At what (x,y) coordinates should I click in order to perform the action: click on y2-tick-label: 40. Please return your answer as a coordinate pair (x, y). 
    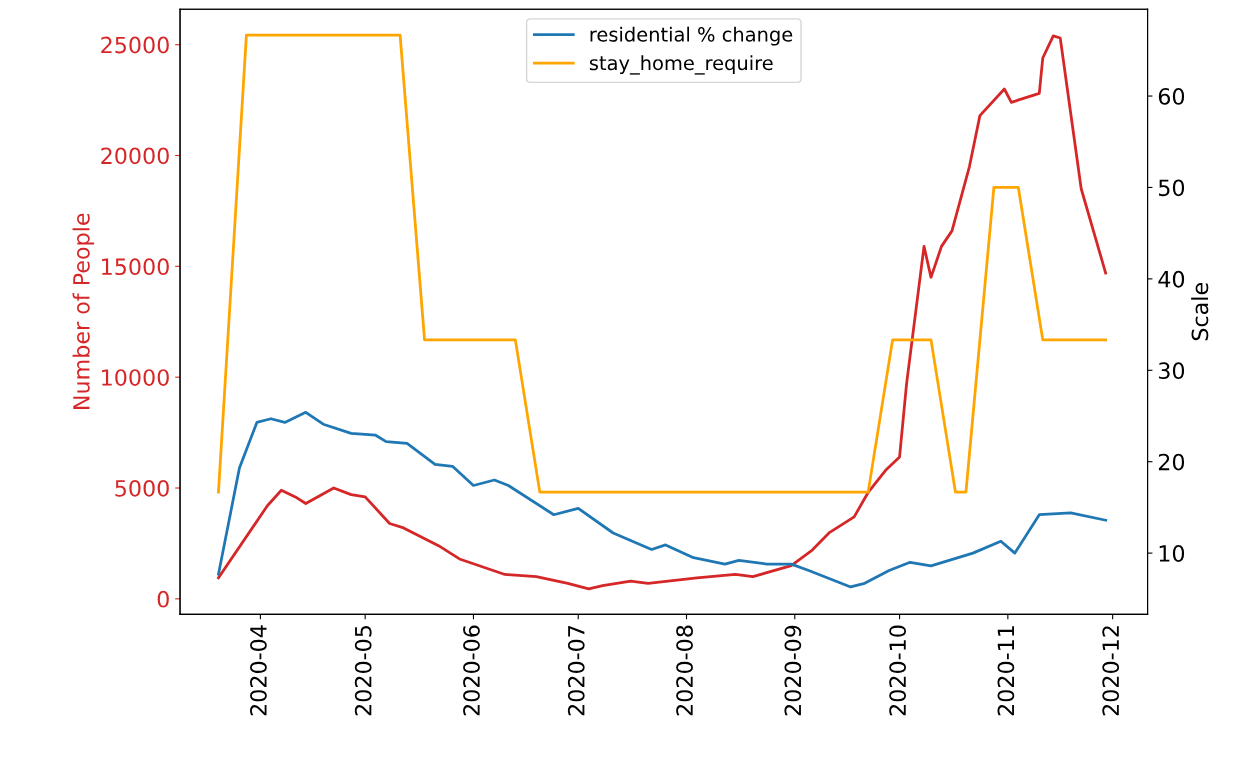
    Looking at the image, I should click on (1171, 279).